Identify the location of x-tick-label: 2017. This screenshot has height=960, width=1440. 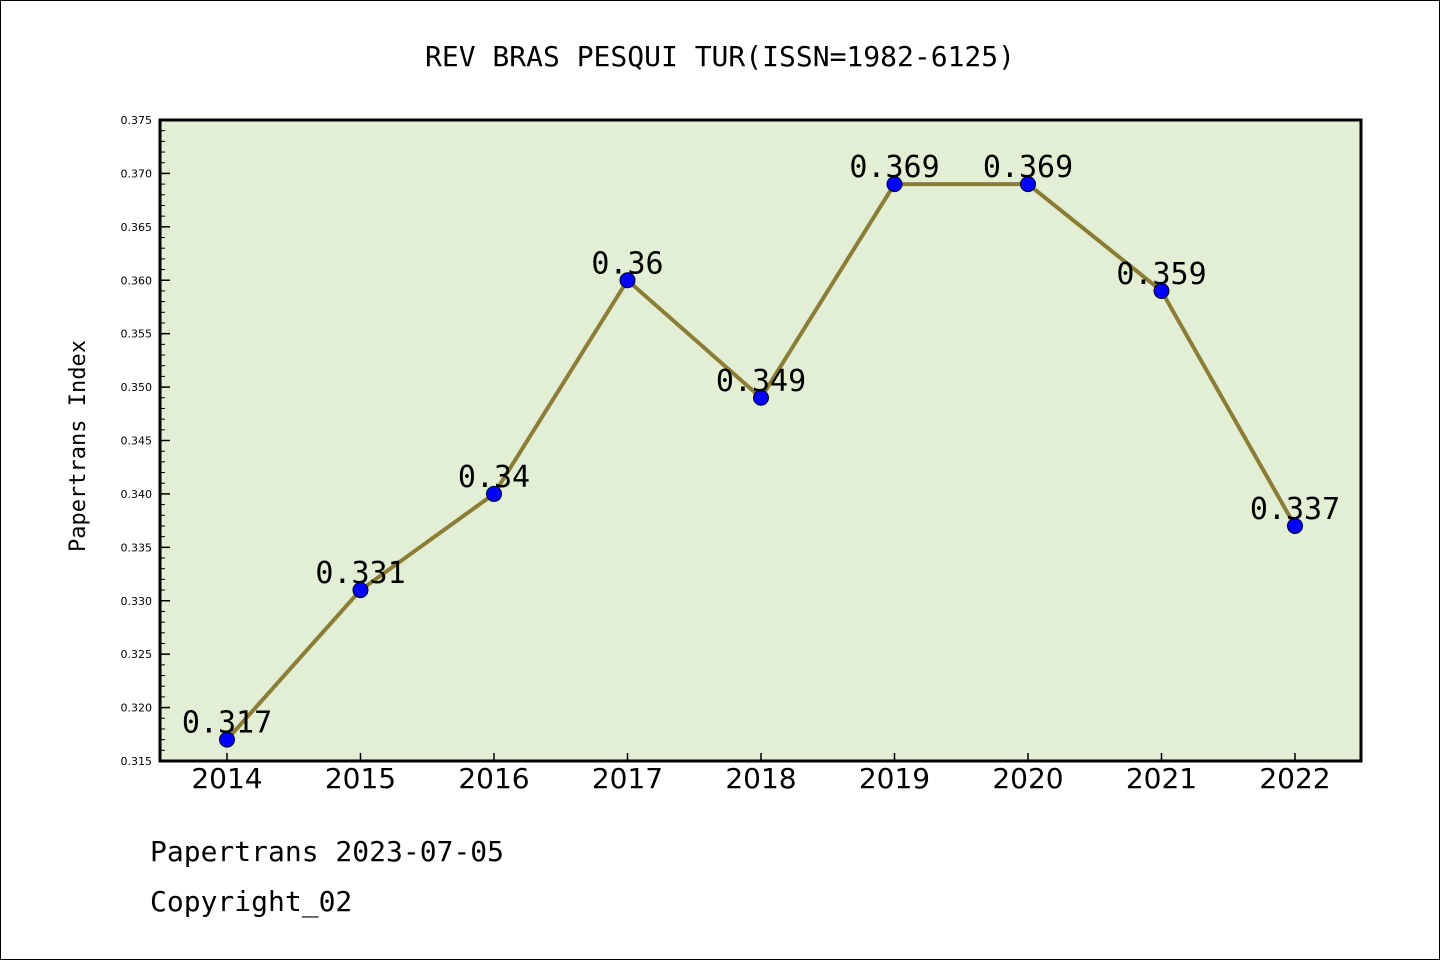
(627, 778).